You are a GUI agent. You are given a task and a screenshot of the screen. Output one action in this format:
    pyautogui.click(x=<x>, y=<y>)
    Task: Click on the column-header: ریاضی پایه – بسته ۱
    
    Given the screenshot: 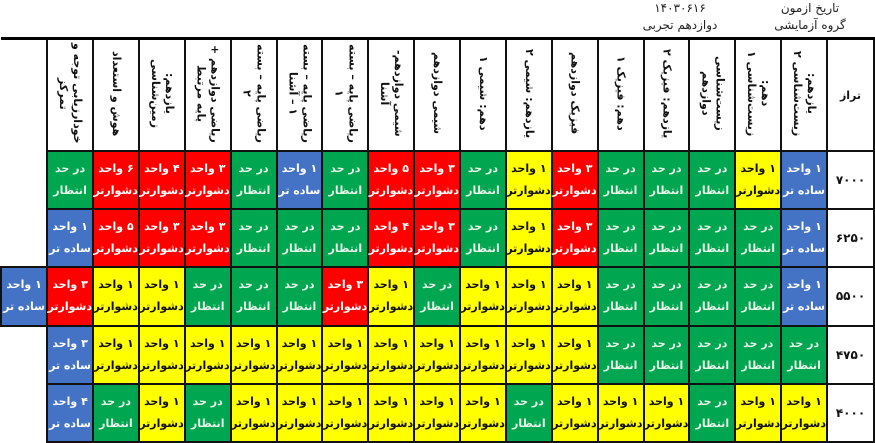 What is the action you would take?
    pyautogui.click(x=345, y=94)
    